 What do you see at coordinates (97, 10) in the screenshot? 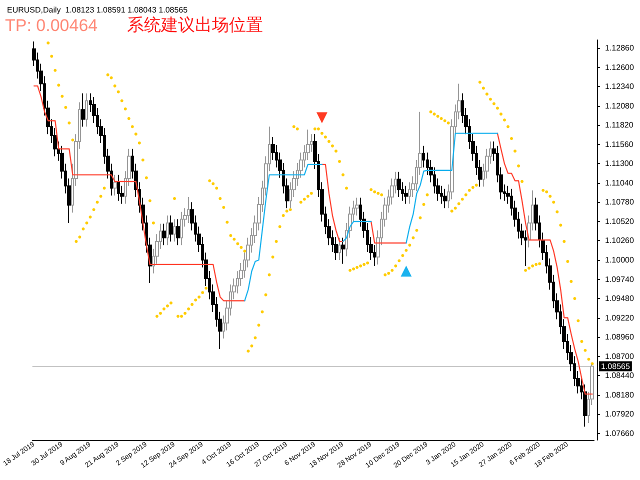
I see `text: EURUSD,Daily 1.08123 1.08591 1.08043 1.08565` at bounding box center [97, 10].